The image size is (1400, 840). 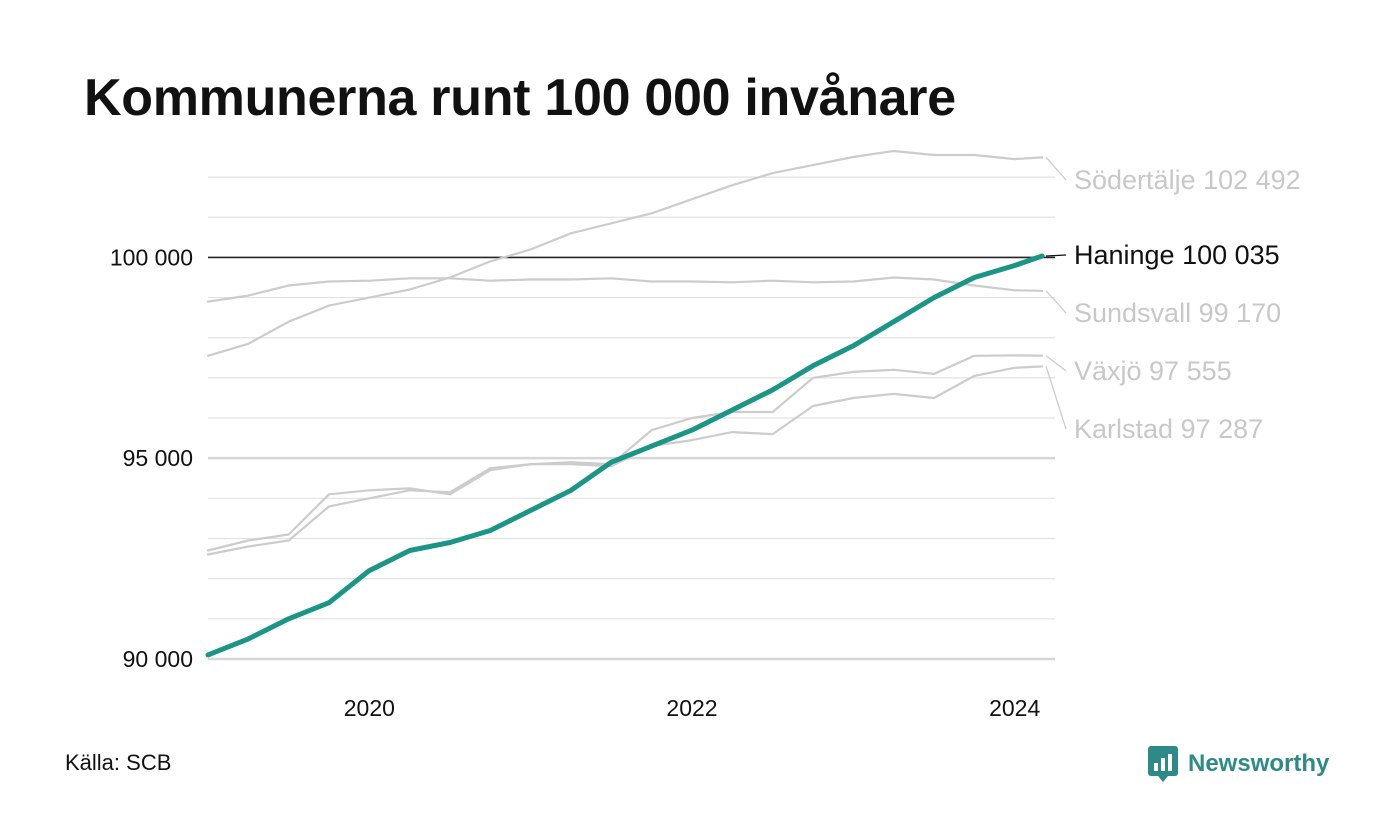 I want to click on y-axis-labels: 90 000 95 000 100 000, so click(x=151, y=458).